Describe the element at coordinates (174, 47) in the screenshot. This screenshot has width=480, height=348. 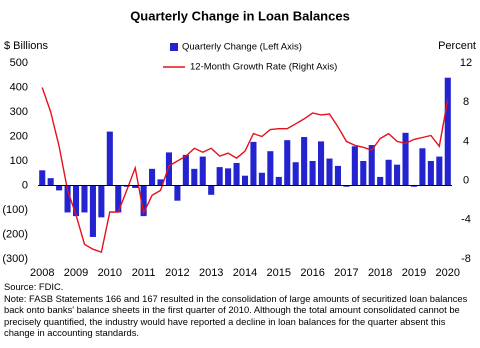
I see `legend-swatch` at that location.